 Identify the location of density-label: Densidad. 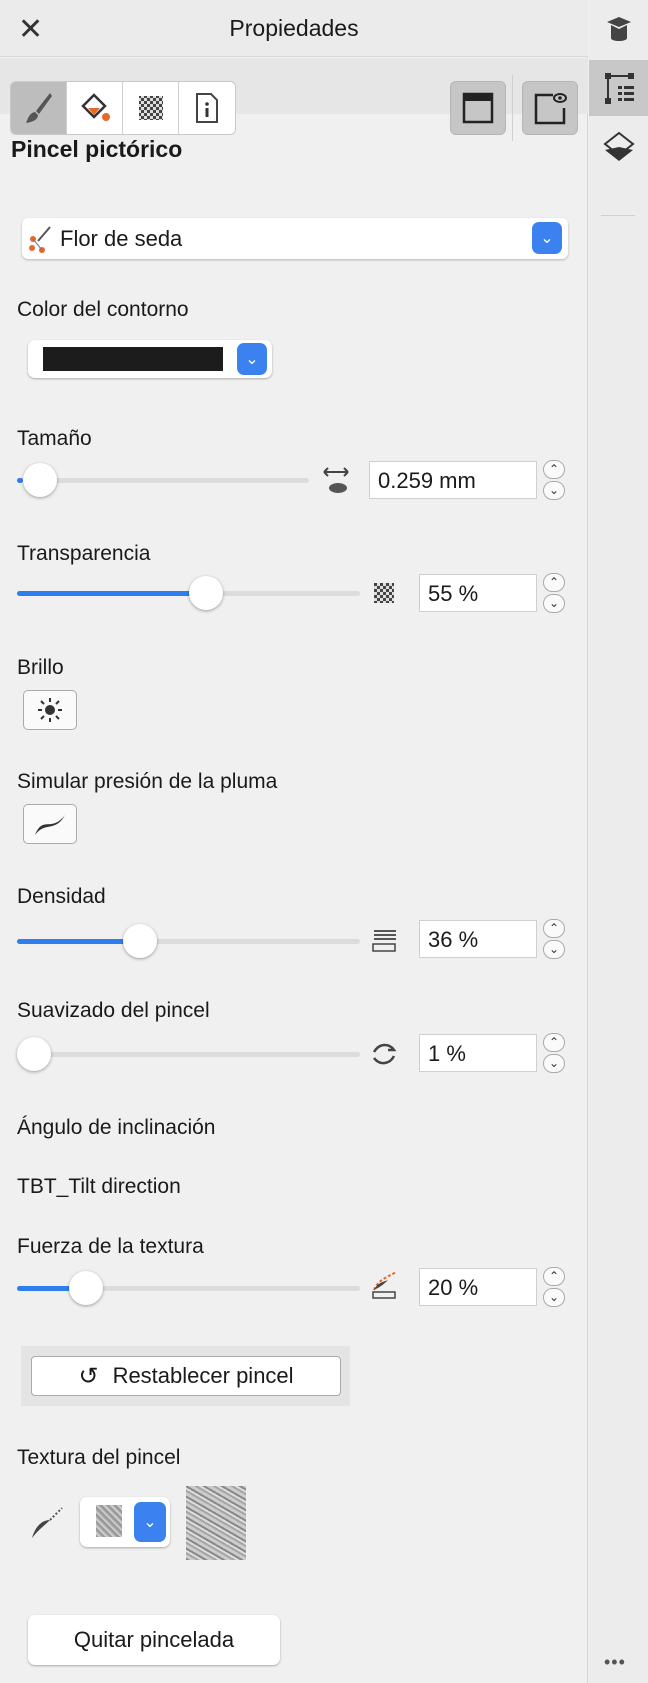
(61, 896).